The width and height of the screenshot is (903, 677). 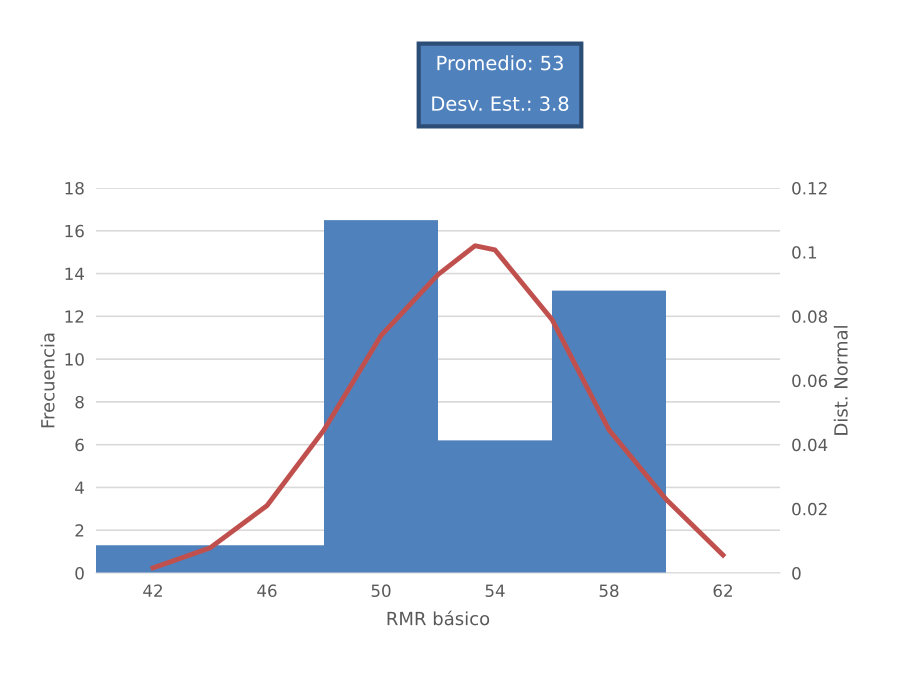 What do you see at coordinates (796, 573) in the screenshot?
I see `y2-tick-label: 0` at bounding box center [796, 573].